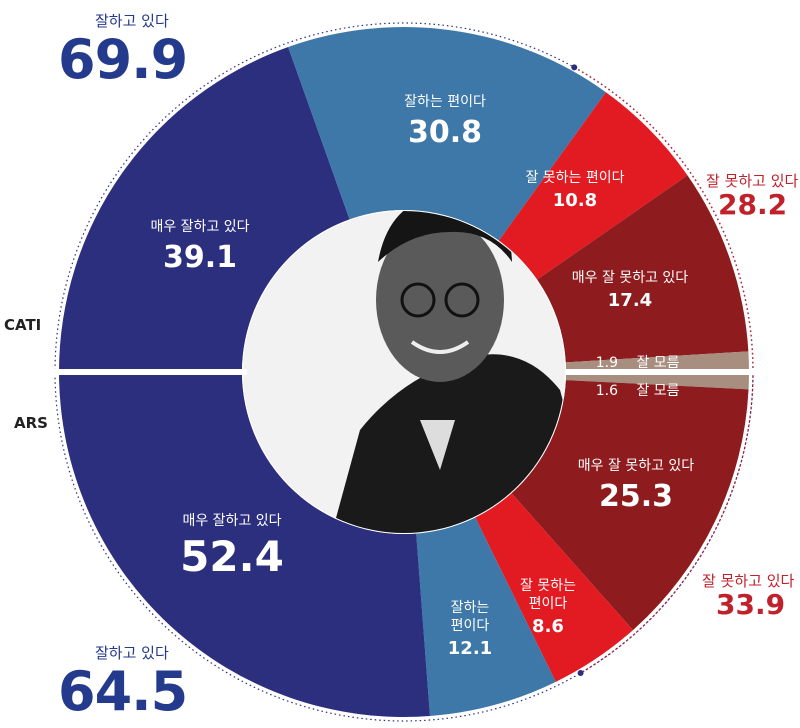 This screenshot has height=728, width=800. I want to click on cati-positive-value: 69.9, so click(123, 59).